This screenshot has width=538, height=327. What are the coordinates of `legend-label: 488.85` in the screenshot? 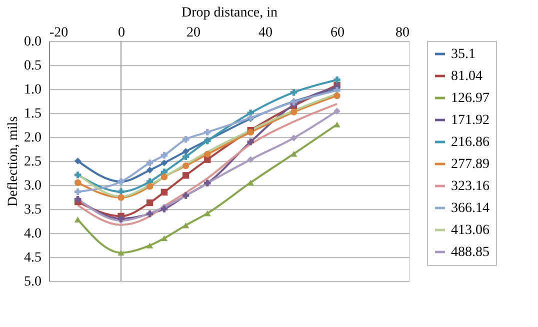 It's located at (470, 252).